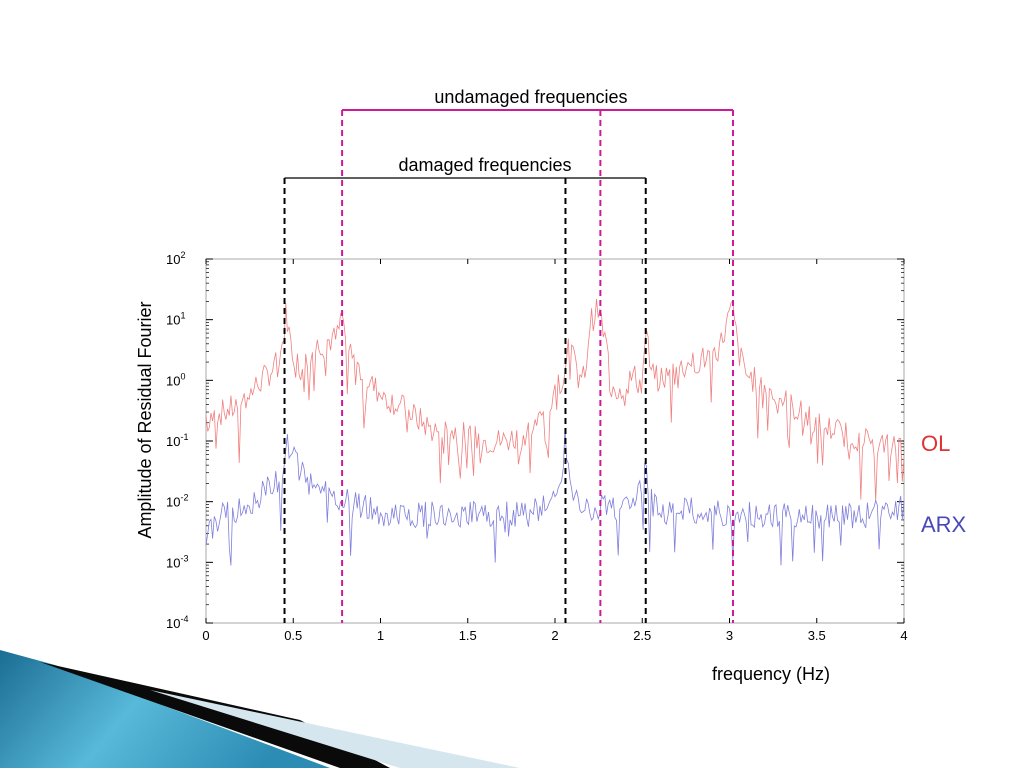 This screenshot has width=1024, height=768. Describe the element at coordinates (177, 501) in the screenshot. I see `y-tick-label-2: 10⁻²` at that location.